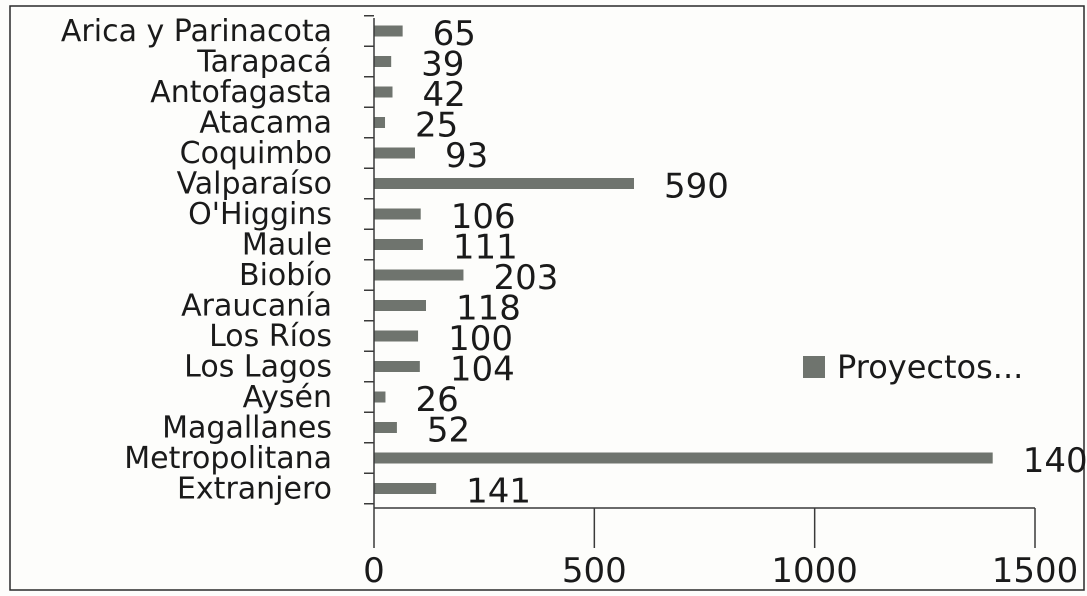  I want to click on category-label: Antofagasta, so click(241, 92).